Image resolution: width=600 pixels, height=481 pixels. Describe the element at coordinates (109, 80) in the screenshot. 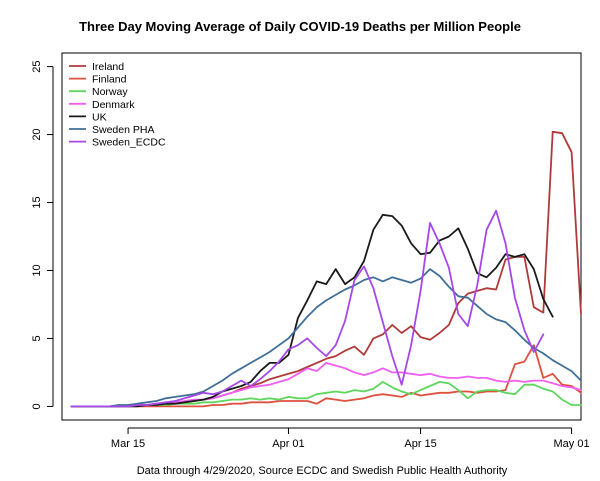

I see `legend-label-finland: Finland` at that location.